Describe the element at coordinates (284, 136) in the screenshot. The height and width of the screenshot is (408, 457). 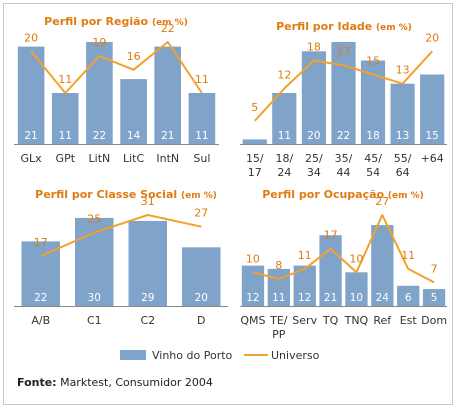
I see `chart2-bar-label: 11` at that location.